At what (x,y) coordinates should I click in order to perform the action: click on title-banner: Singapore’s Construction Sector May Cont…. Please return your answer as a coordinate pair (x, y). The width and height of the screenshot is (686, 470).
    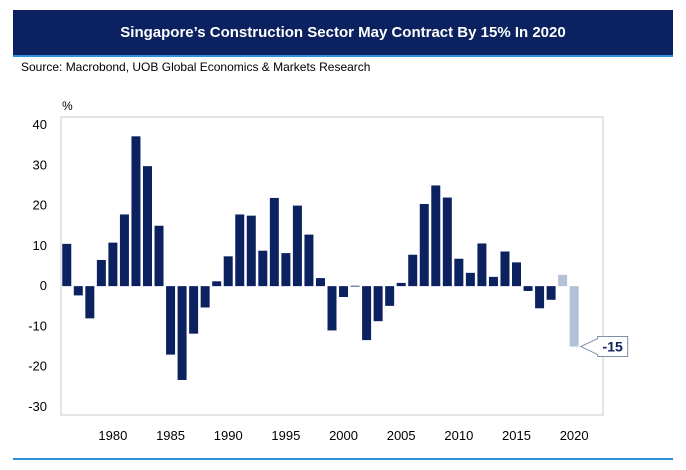
    Looking at the image, I should click on (343, 32).